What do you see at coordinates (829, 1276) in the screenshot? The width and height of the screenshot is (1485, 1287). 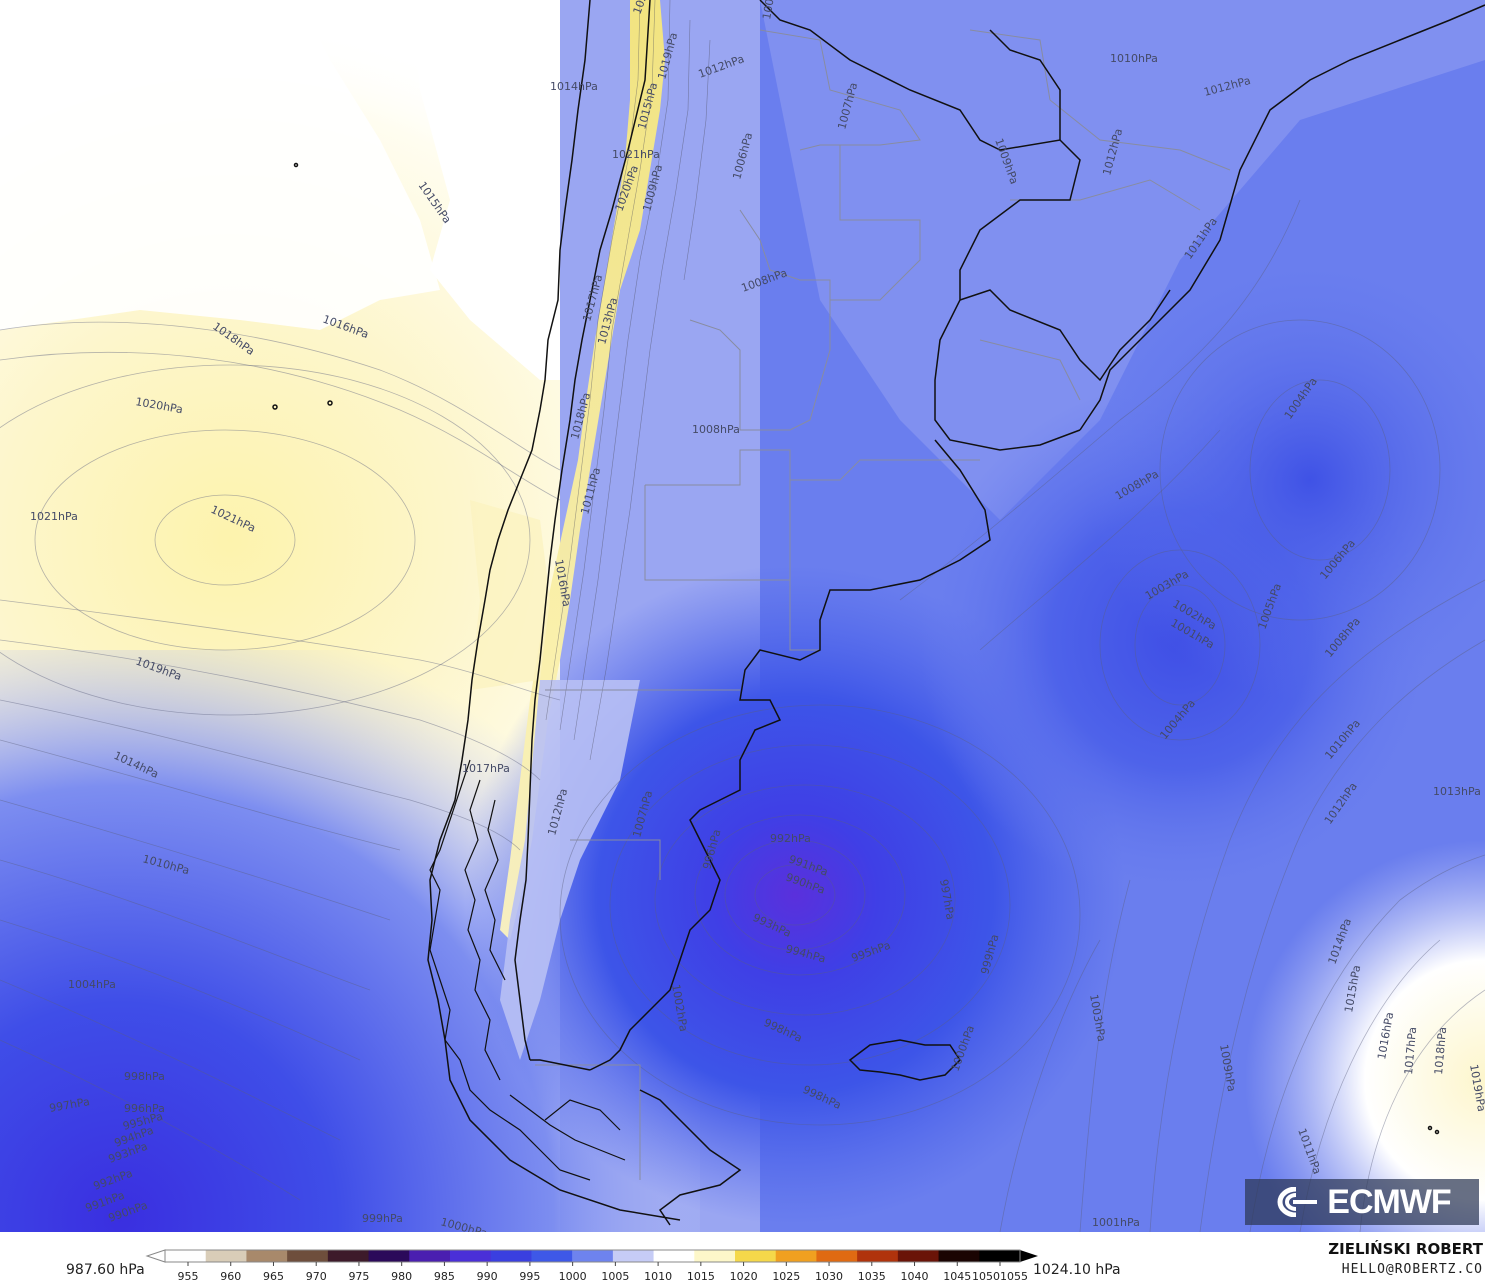 I see `legend-tick-label: 1030` at bounding box center [829, 1276].